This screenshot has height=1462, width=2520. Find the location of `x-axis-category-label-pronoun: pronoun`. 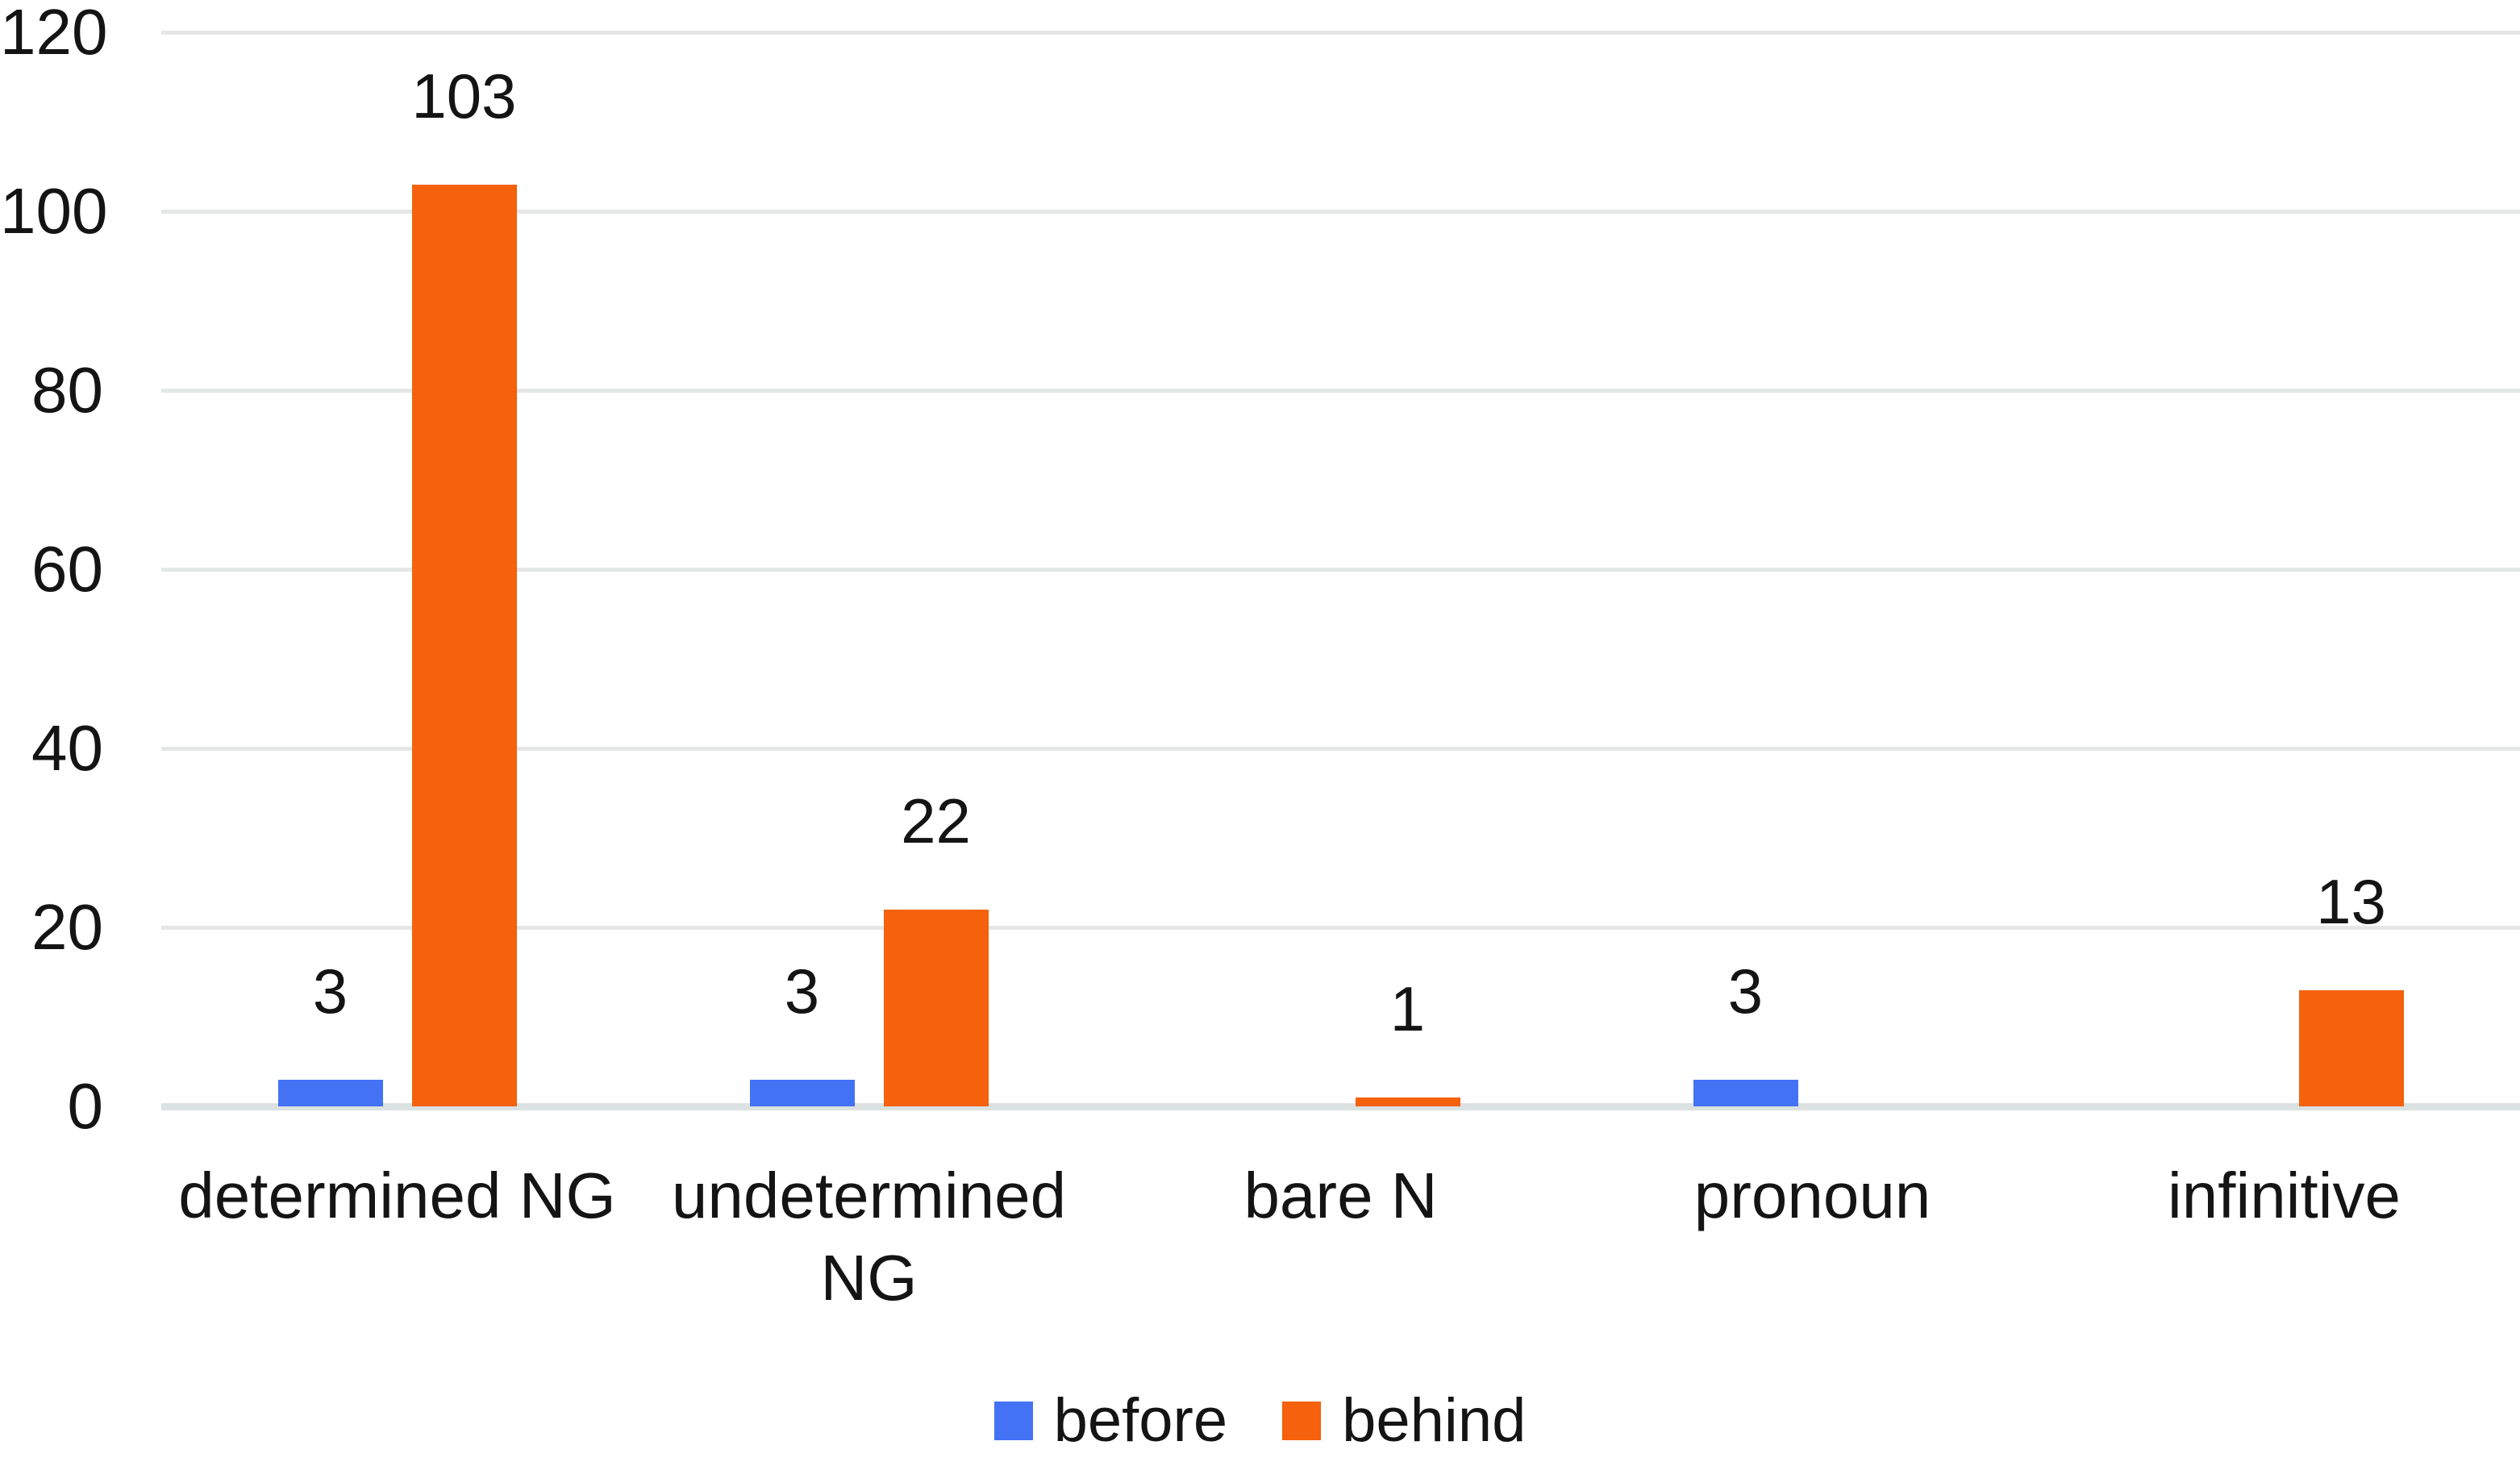

x-axis-category-label-pronoun: pronoun is located at coordinates (1813, 1196).